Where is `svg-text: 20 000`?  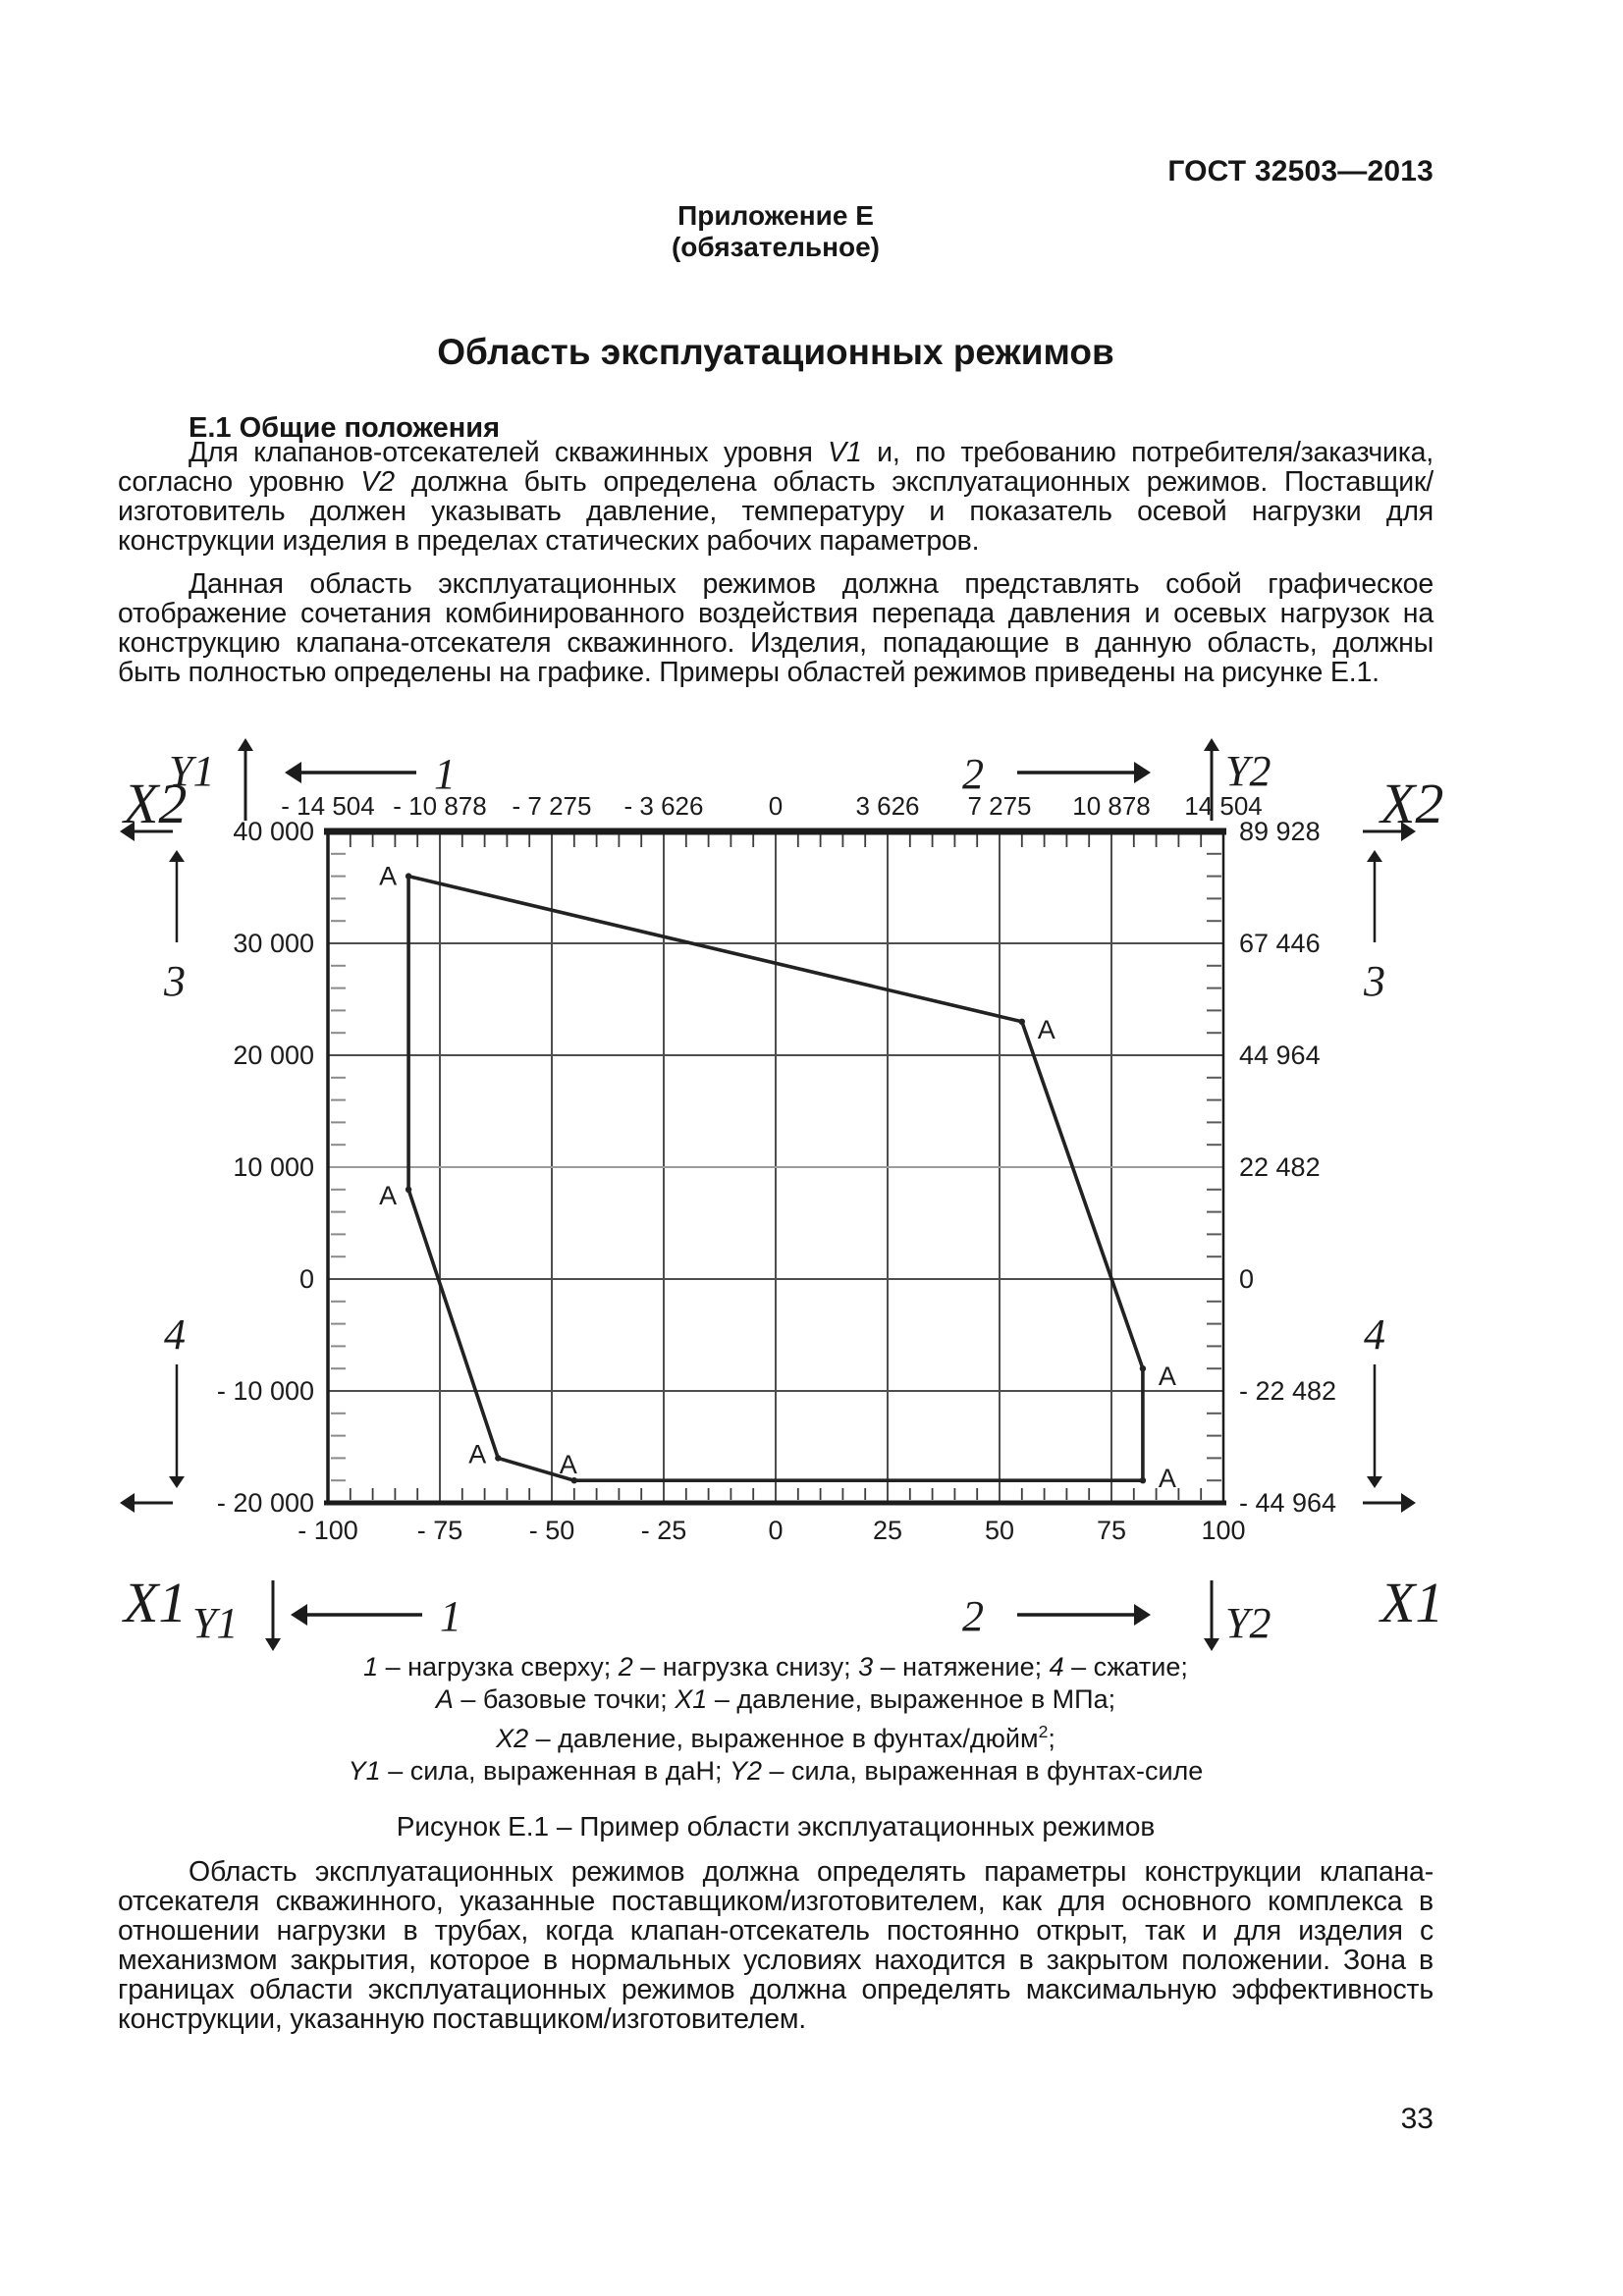
svg-text: 20 000 is located at coordinates (273, 1056).